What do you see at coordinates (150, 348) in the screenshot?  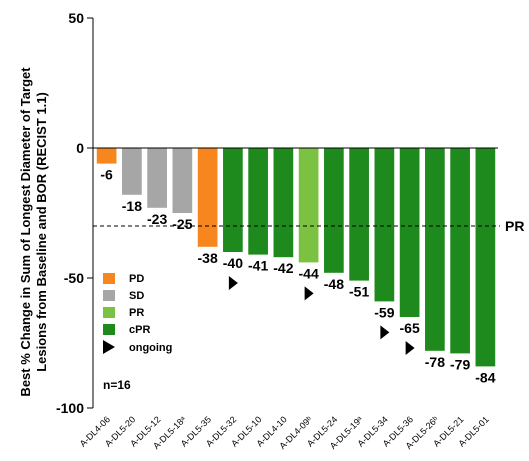 I see `legend-label: ongoing` at bounding box center [150, 348].